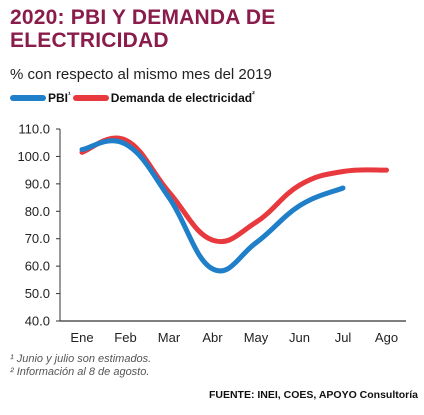 This screenshot has height=415, width=424. Describe the element at coordinates (33, 156) in the screenshot. I see `y-tick-label: 100.0` at that location.